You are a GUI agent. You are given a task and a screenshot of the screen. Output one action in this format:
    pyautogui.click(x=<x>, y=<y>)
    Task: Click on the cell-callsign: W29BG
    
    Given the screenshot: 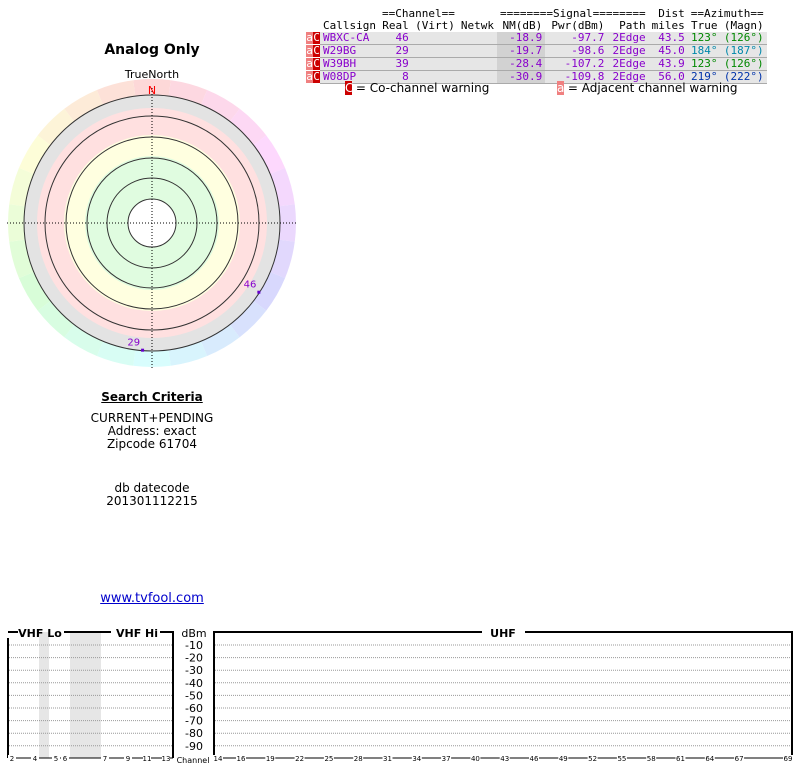 What is the action you would take?
    pyautogui.click(x=349, y=51)
    